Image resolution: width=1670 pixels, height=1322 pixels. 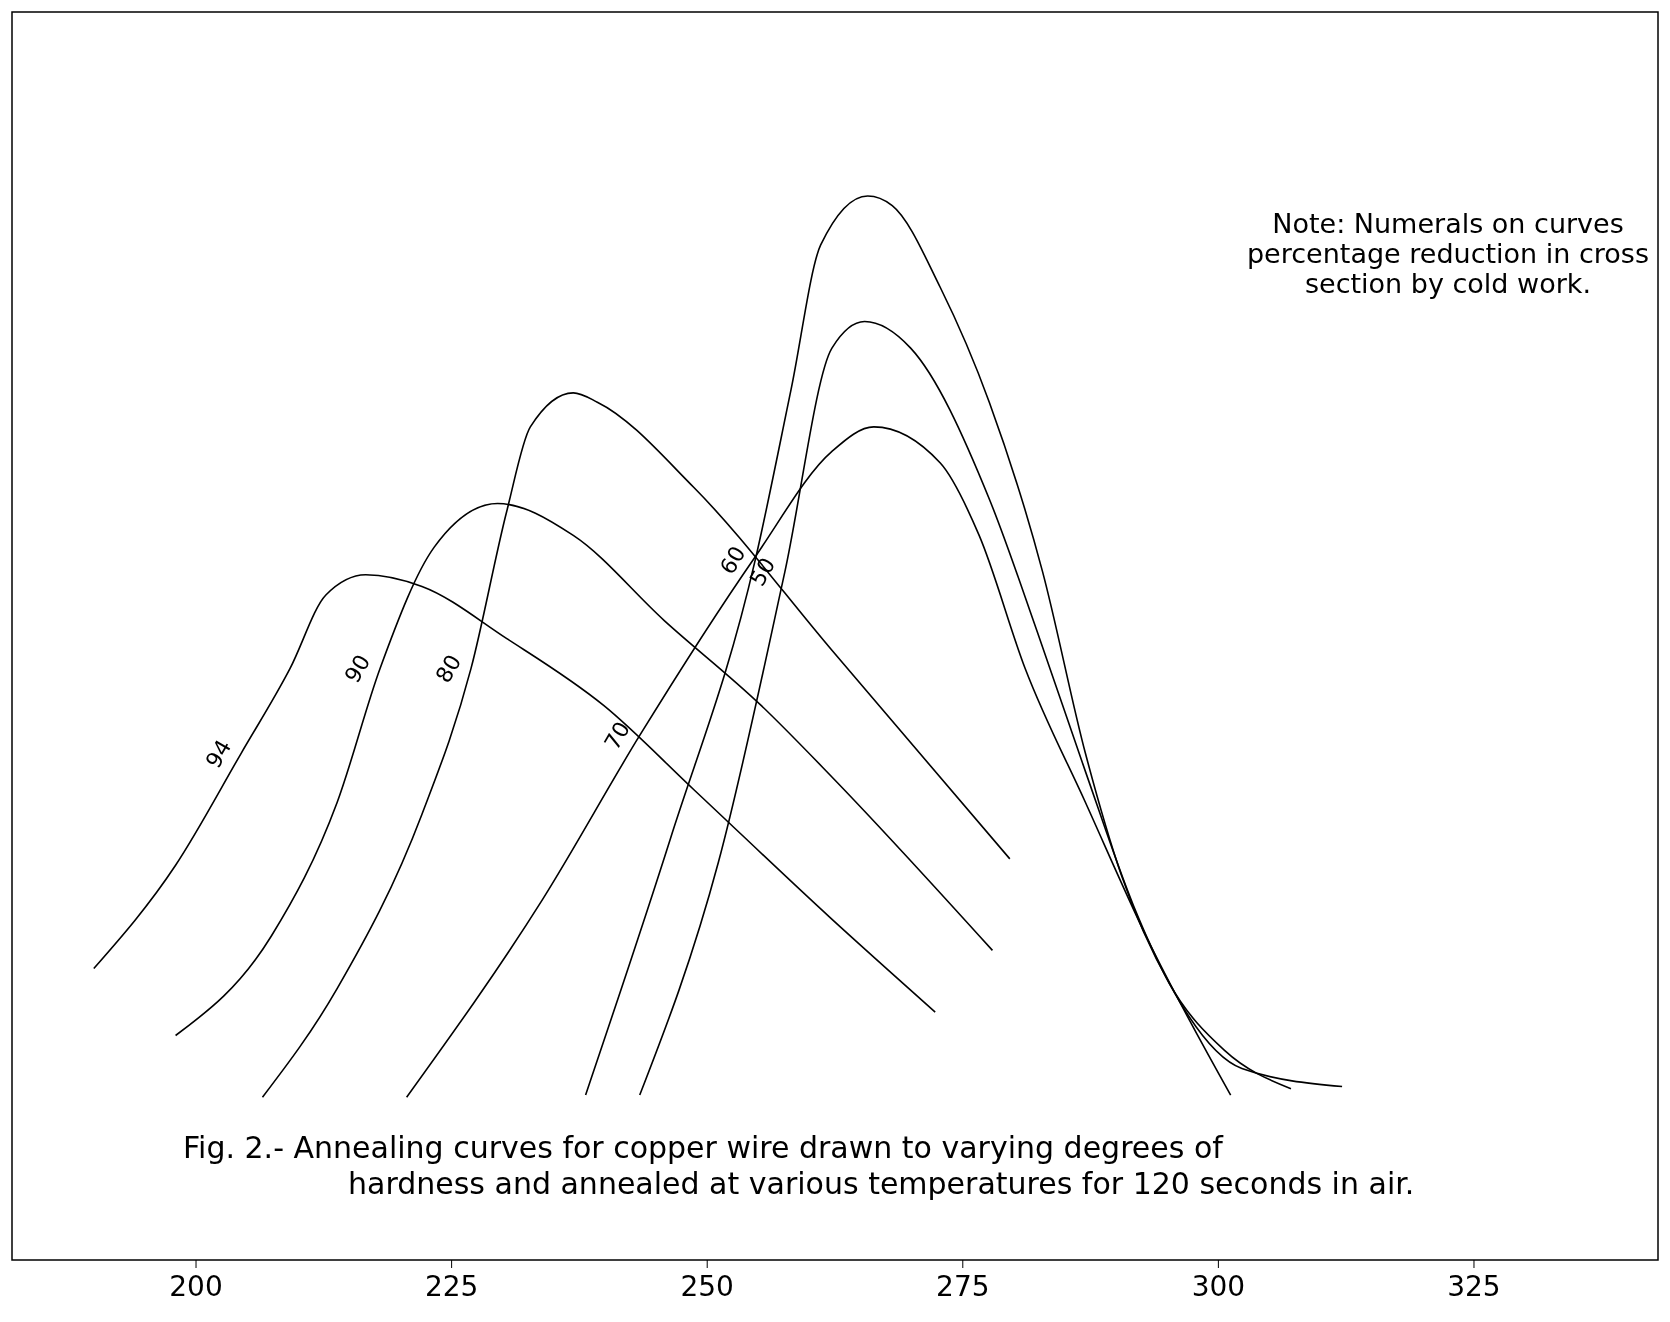 What do you see at coordinates (1448, 253) in the screenshot?
I see `annotation: Note: Numerals on curves percentage reduction in cross section by cold work.` at bounding box center [1448, 253].